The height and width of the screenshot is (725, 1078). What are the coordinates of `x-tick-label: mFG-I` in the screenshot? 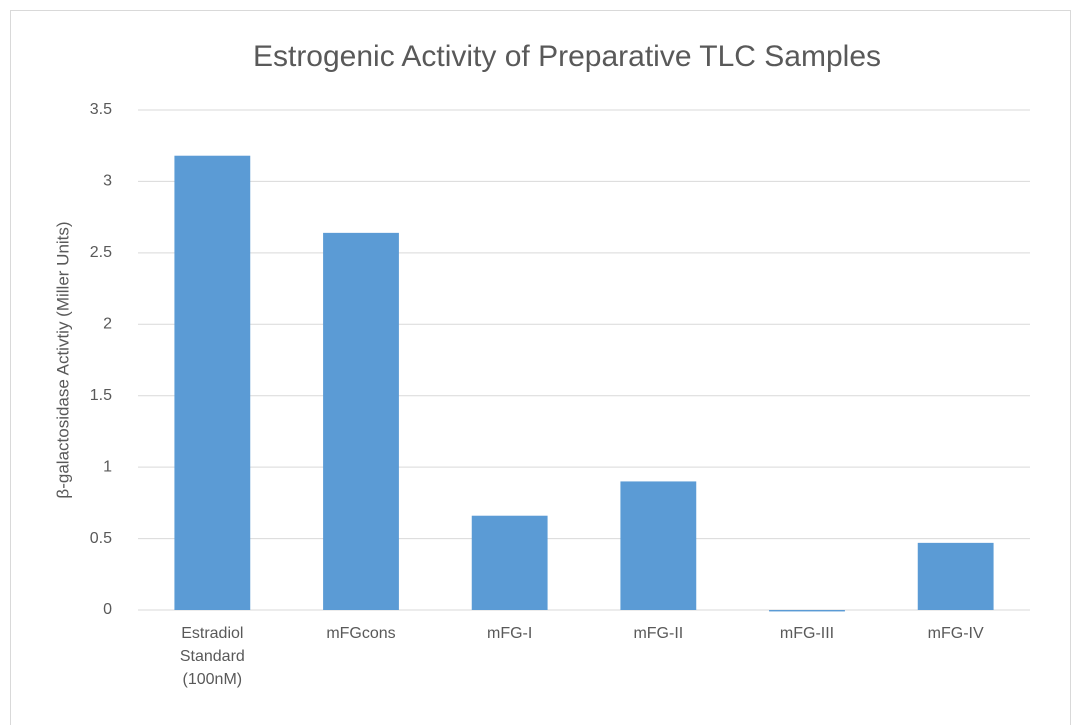 It's located at (509, 633).